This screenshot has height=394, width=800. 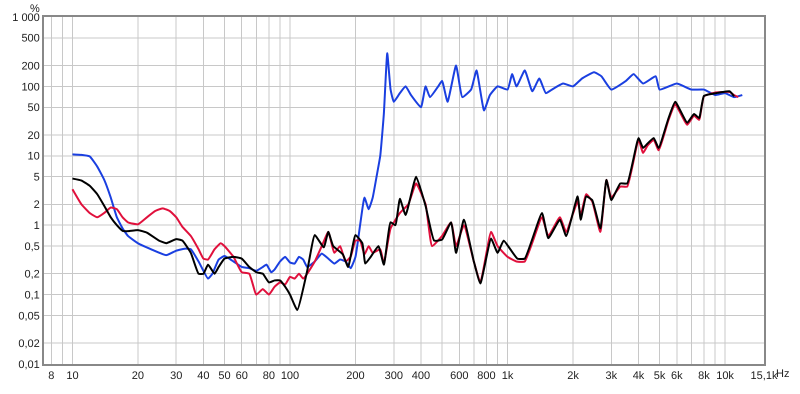 What do you see at coordinates (34, 108) in the screenshot?
I see `y-tick-label: 50` at bounding box center [34, 108].